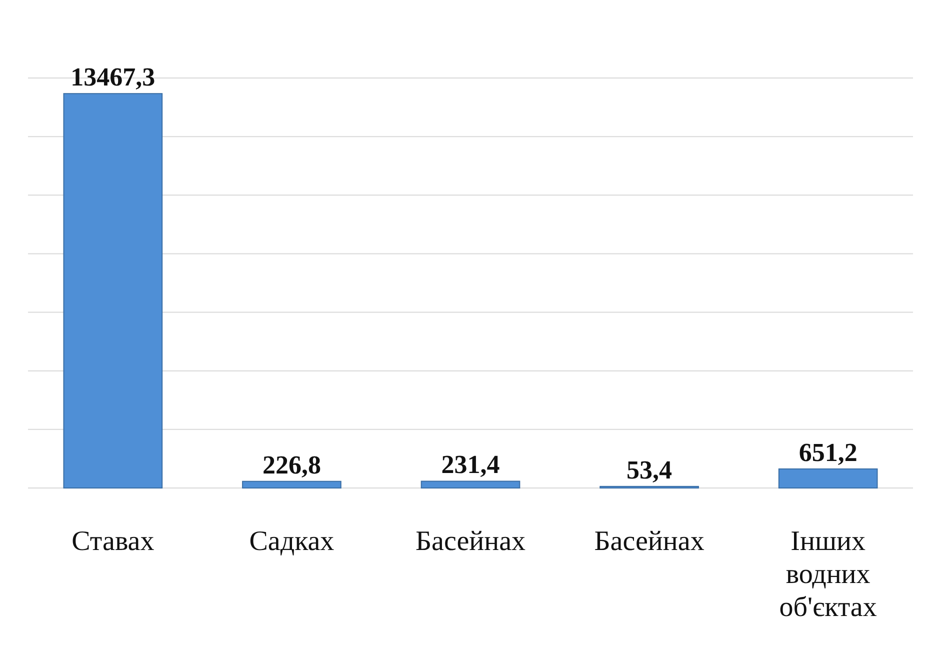 This screenshot has height=646, width=941. Describe the element at coordinates (470, 465) in the screenshot. I see `data-label: 231,4` at that location.